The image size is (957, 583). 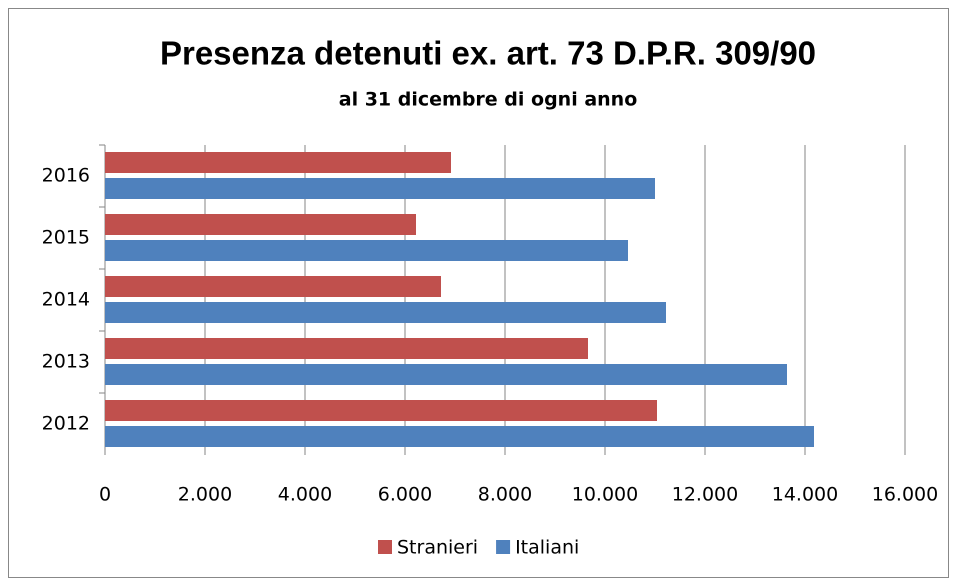 What do you see at coordinates (905, 495) in the screenshot?
I see `x-tick-label: 16.000` at bounding box center [905, 495].